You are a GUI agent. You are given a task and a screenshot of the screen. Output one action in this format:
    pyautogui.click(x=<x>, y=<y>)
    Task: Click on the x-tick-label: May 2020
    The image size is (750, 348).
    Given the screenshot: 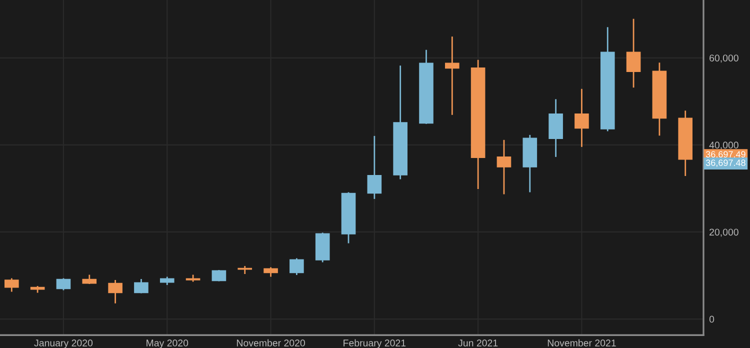 What is the action you would take?
    pyautogui.click(x=167, y=344)
    